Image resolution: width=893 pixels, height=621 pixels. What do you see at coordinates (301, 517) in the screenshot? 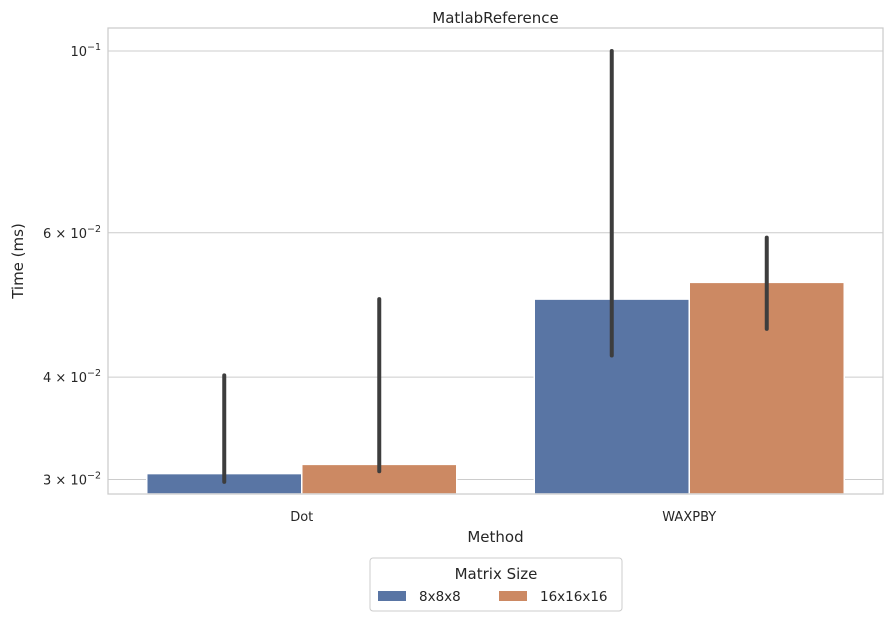
I see `x-tick-label: Dot` at bounding box center [301, 517].